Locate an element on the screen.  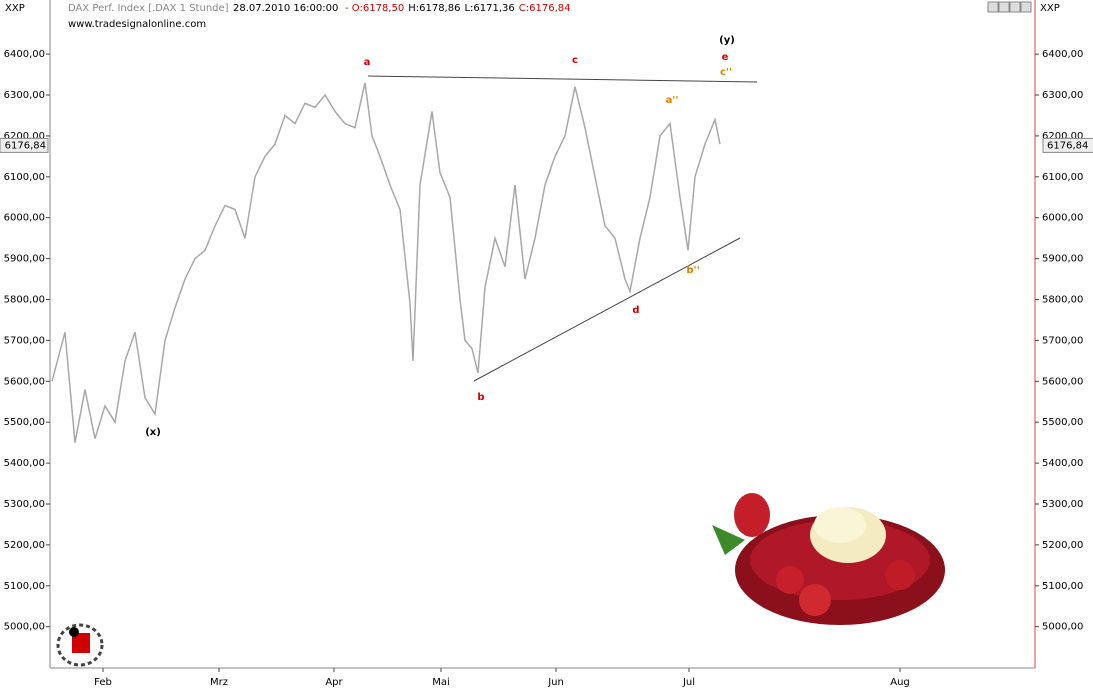
wave-label: b is located at coordinates (480, 397).